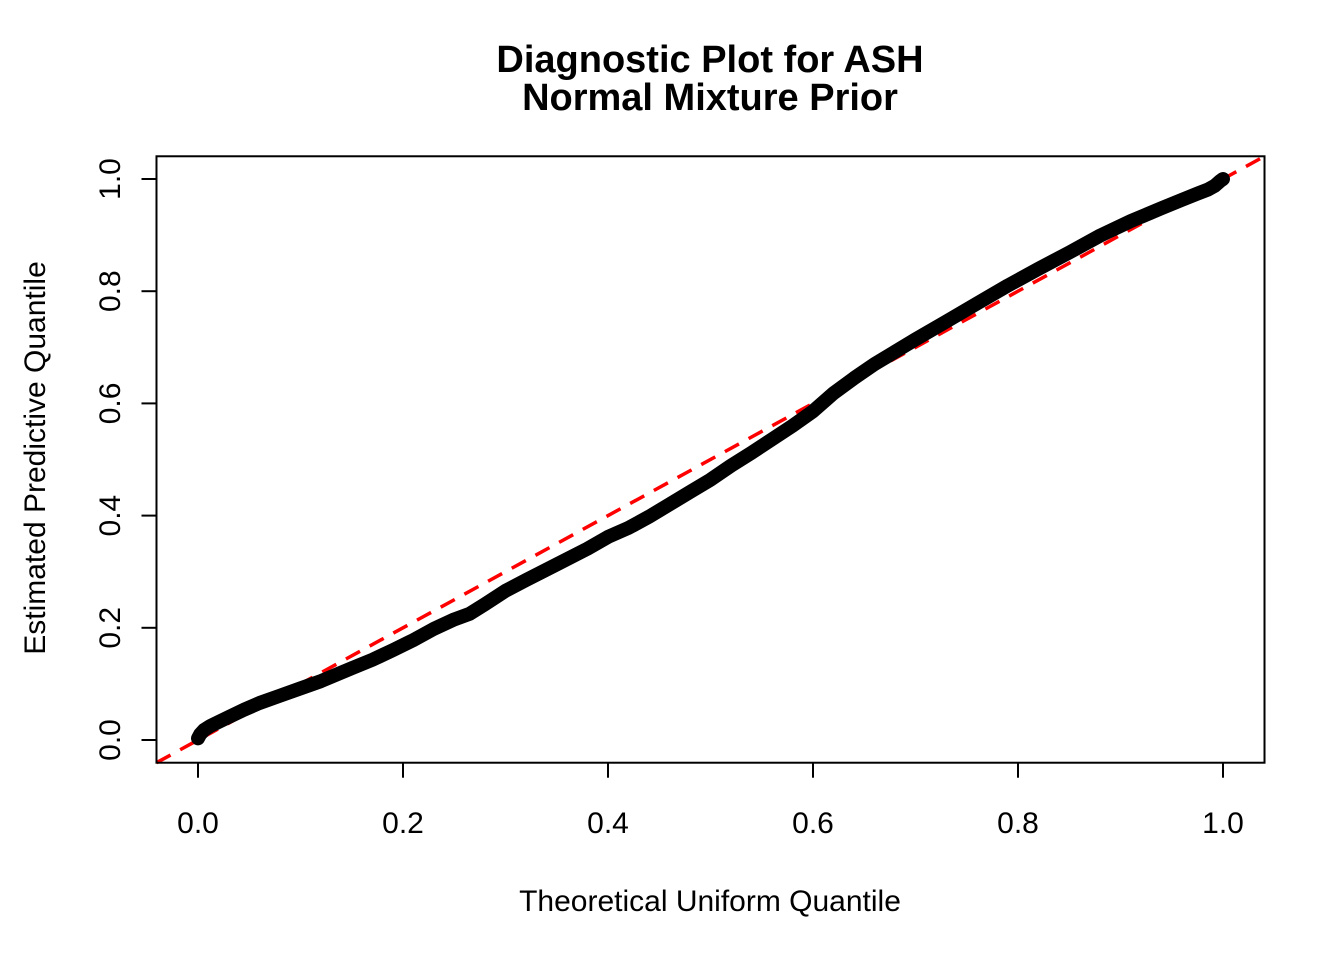 Image resolution: width=1344 pixels, height=960 pixels. Describe the element at coordinates (198, 823) in the screenshot. I see `x-tick-label: 0.0` at that location.